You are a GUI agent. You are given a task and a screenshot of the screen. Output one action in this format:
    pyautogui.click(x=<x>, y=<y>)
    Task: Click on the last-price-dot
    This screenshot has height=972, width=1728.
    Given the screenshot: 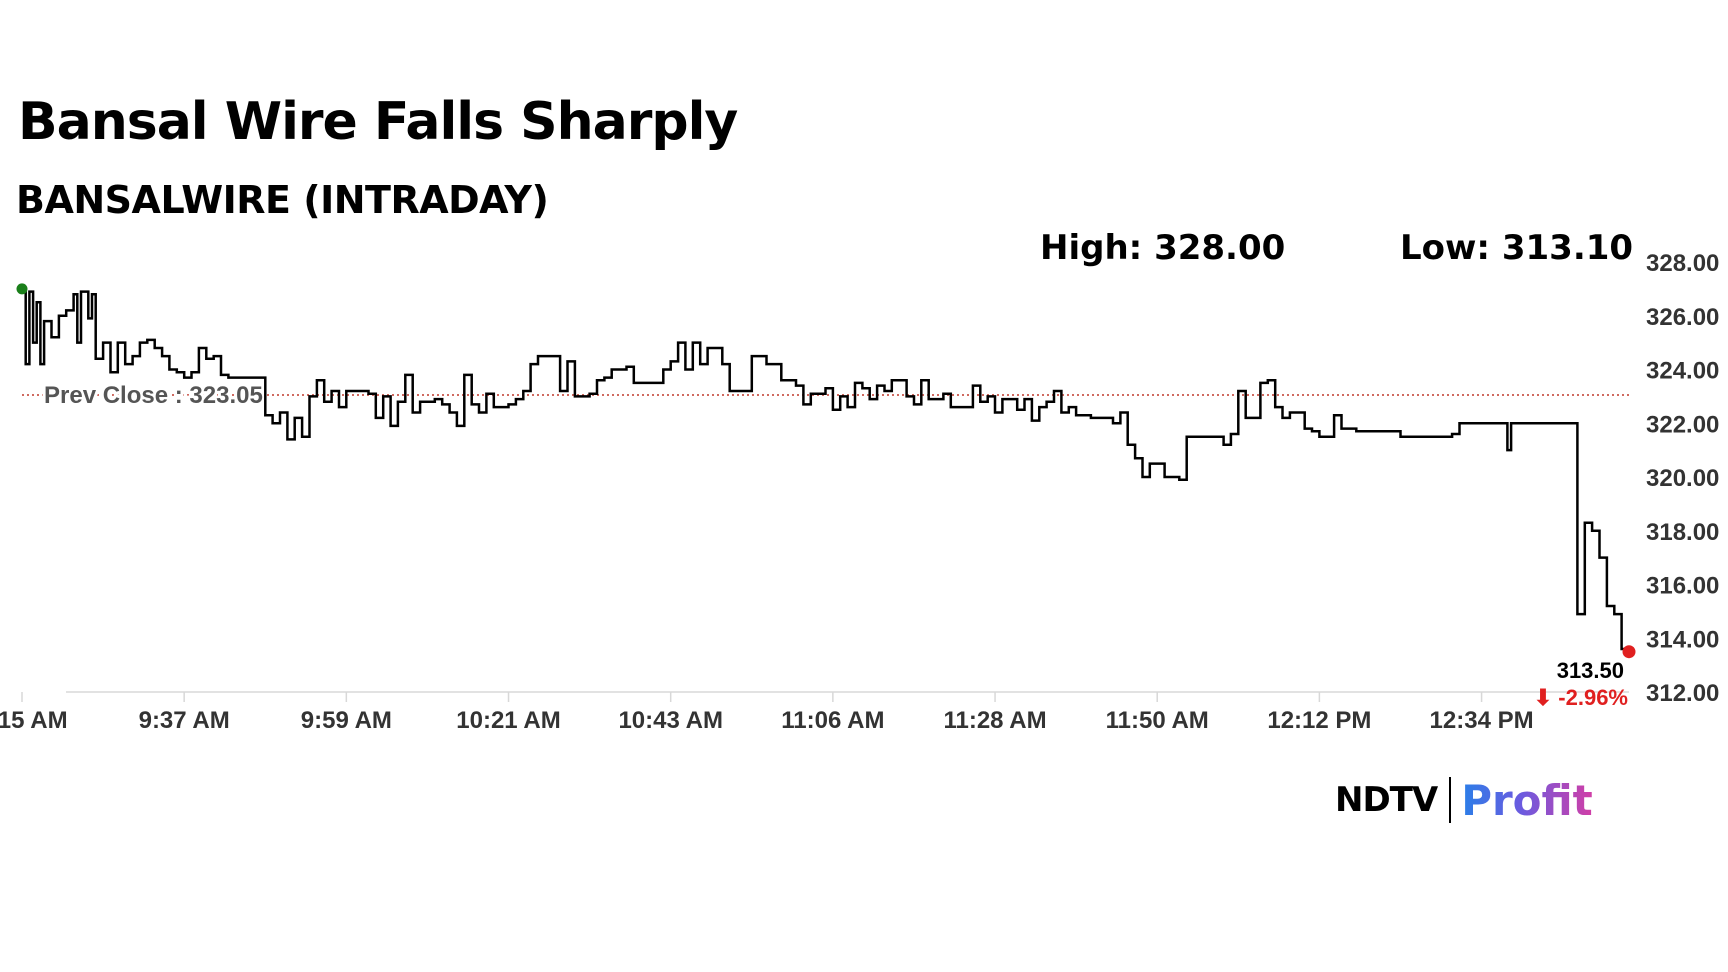 What is the action you would take?
    pyautogui.click(x=1629, y=652)
    